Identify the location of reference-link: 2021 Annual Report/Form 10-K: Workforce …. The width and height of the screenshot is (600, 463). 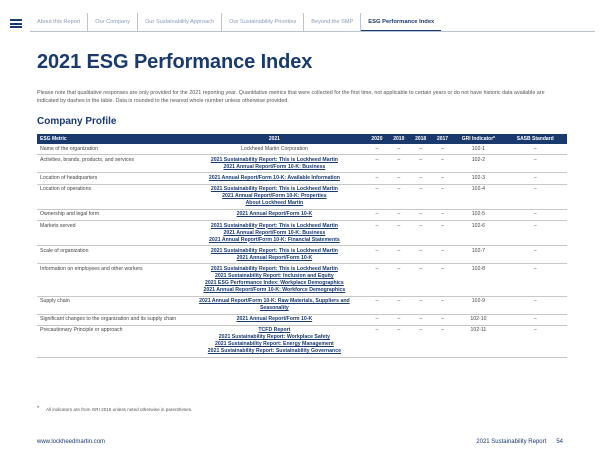
(274, 289).